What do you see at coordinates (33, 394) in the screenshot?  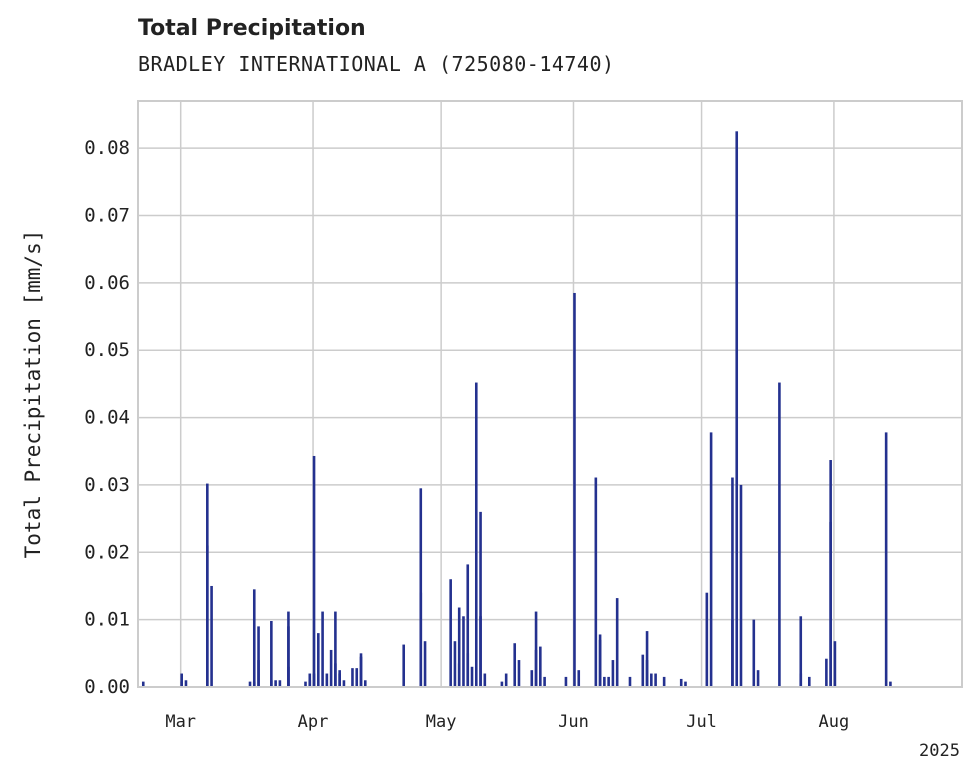 I see `y-axis-label: Total Precipitation [mm/s]` at bounding box center [33, 394].